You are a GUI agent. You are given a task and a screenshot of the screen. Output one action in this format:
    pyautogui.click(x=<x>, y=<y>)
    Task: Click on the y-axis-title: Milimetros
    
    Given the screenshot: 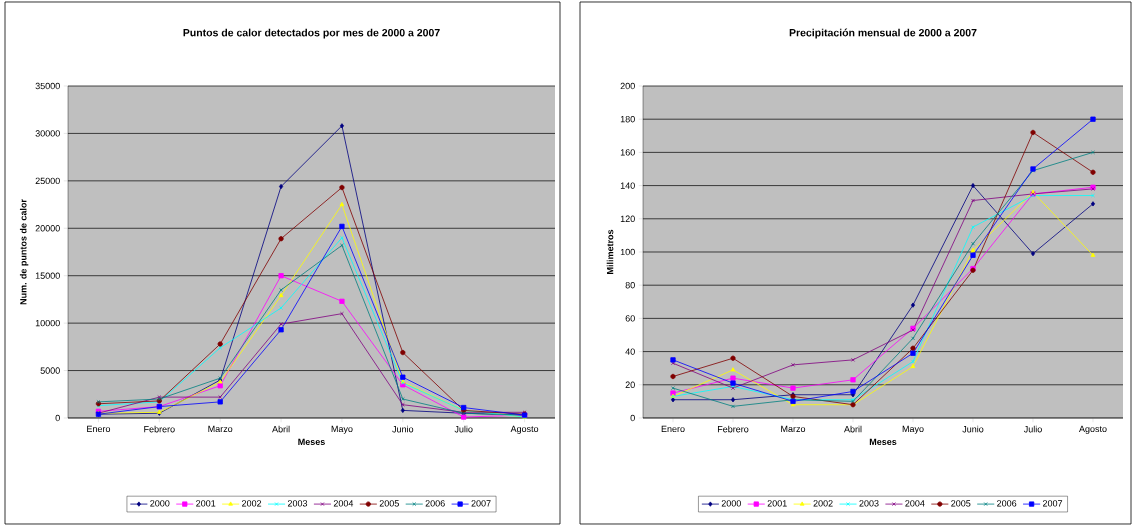 What is the action you would take?
    pyautogui.click(x=610, y=251)
    